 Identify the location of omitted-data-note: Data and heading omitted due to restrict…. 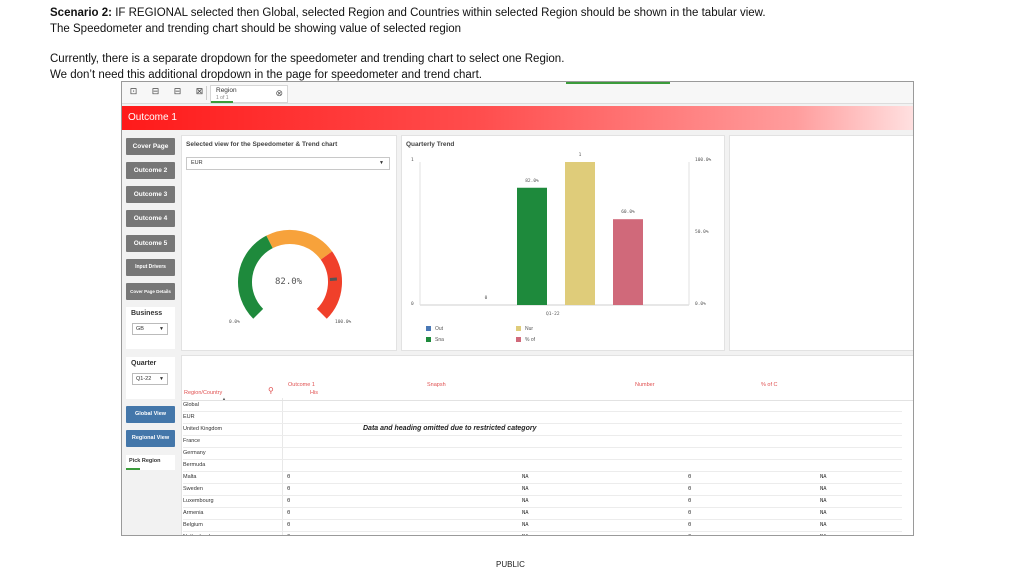
(450, 428).